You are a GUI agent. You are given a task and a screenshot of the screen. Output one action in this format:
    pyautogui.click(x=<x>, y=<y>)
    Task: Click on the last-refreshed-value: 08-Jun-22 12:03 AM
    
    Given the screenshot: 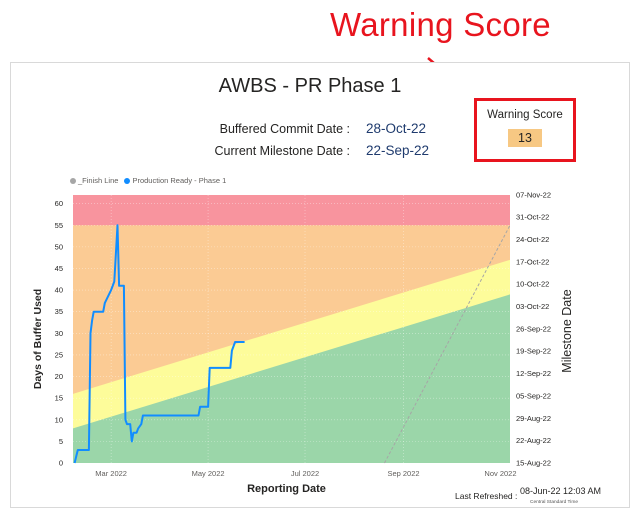 What is the action you would take?
    pyautogui.click(x=561, y=491)
    